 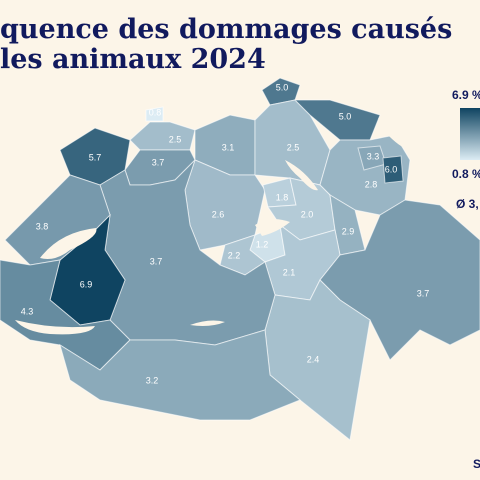 I want to click on source: S, so click(x=476, y=464).